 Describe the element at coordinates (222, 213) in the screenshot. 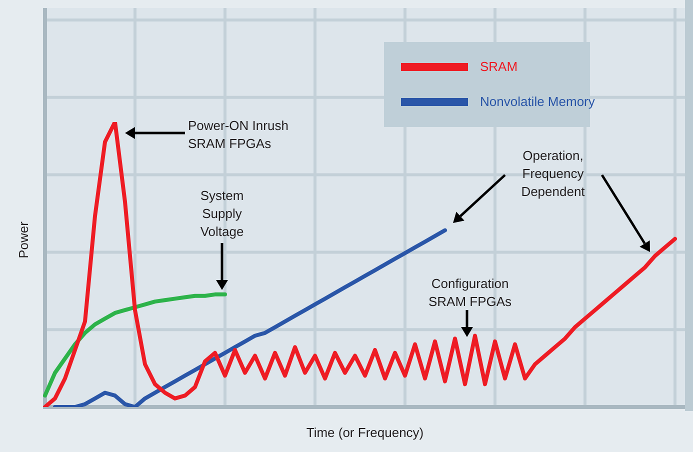

I see `annotation: System Supply Voltage` at that location.